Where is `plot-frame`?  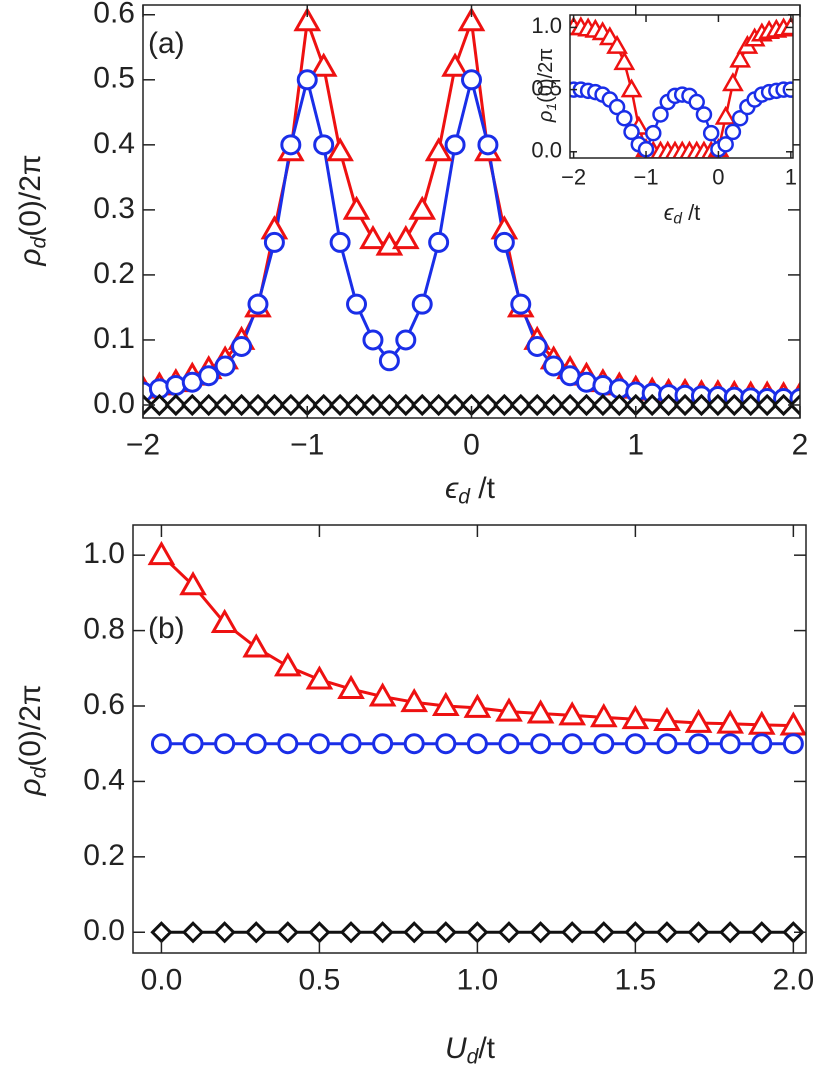
plot-frame is located at coordinates (681, 86).